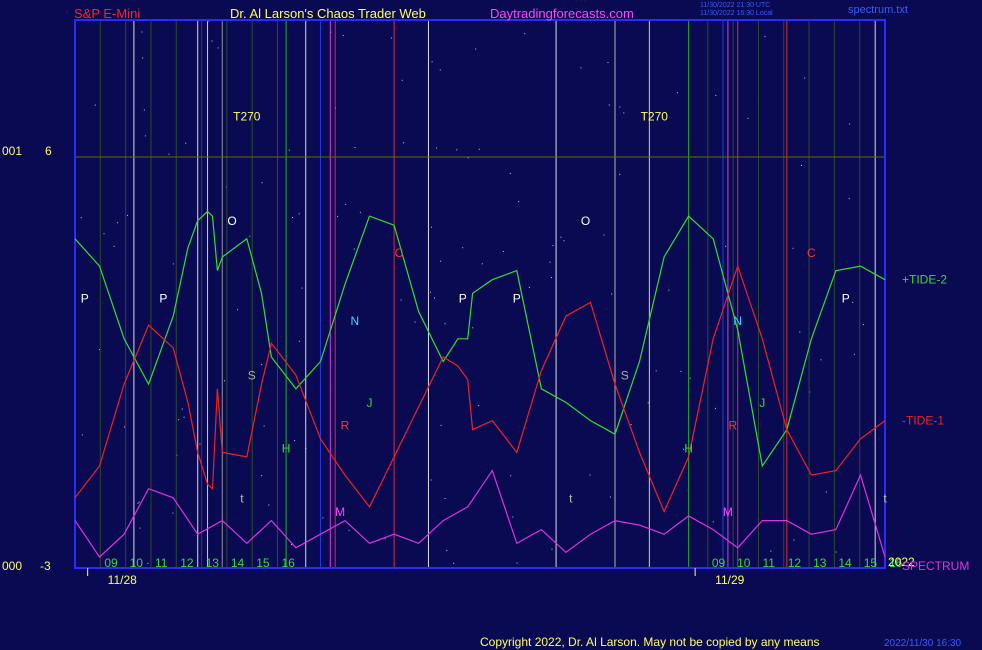  Describe the element at coordinates (878, 10) in the screenshot. I see `spectrum-file: spectrum.txt` at that location.